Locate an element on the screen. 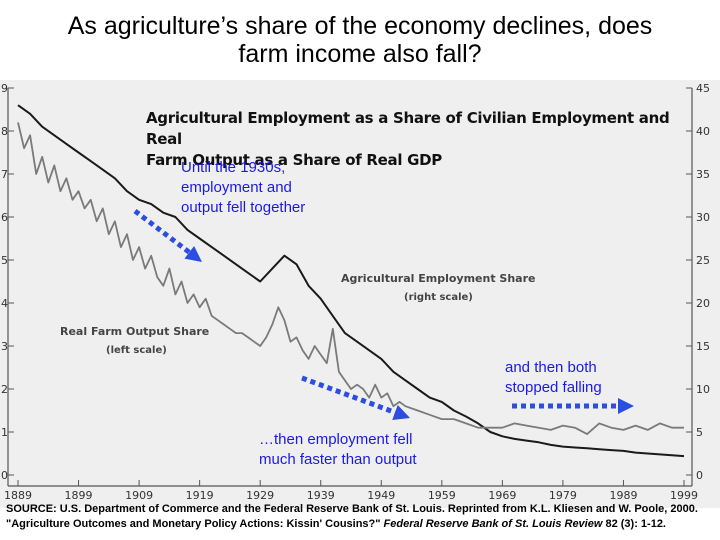  series-label-output: Real Farm Output Share is located at coordinates (135, 331).